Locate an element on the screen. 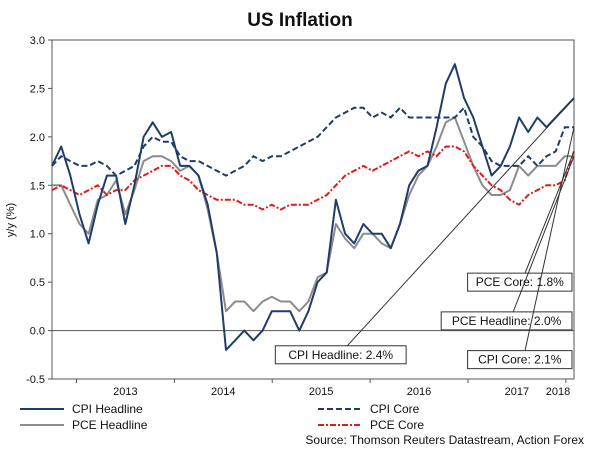 The height and width of the screenshot is (450, 600). y-tick-label: 1.5 is located at coordinates (37, 186).